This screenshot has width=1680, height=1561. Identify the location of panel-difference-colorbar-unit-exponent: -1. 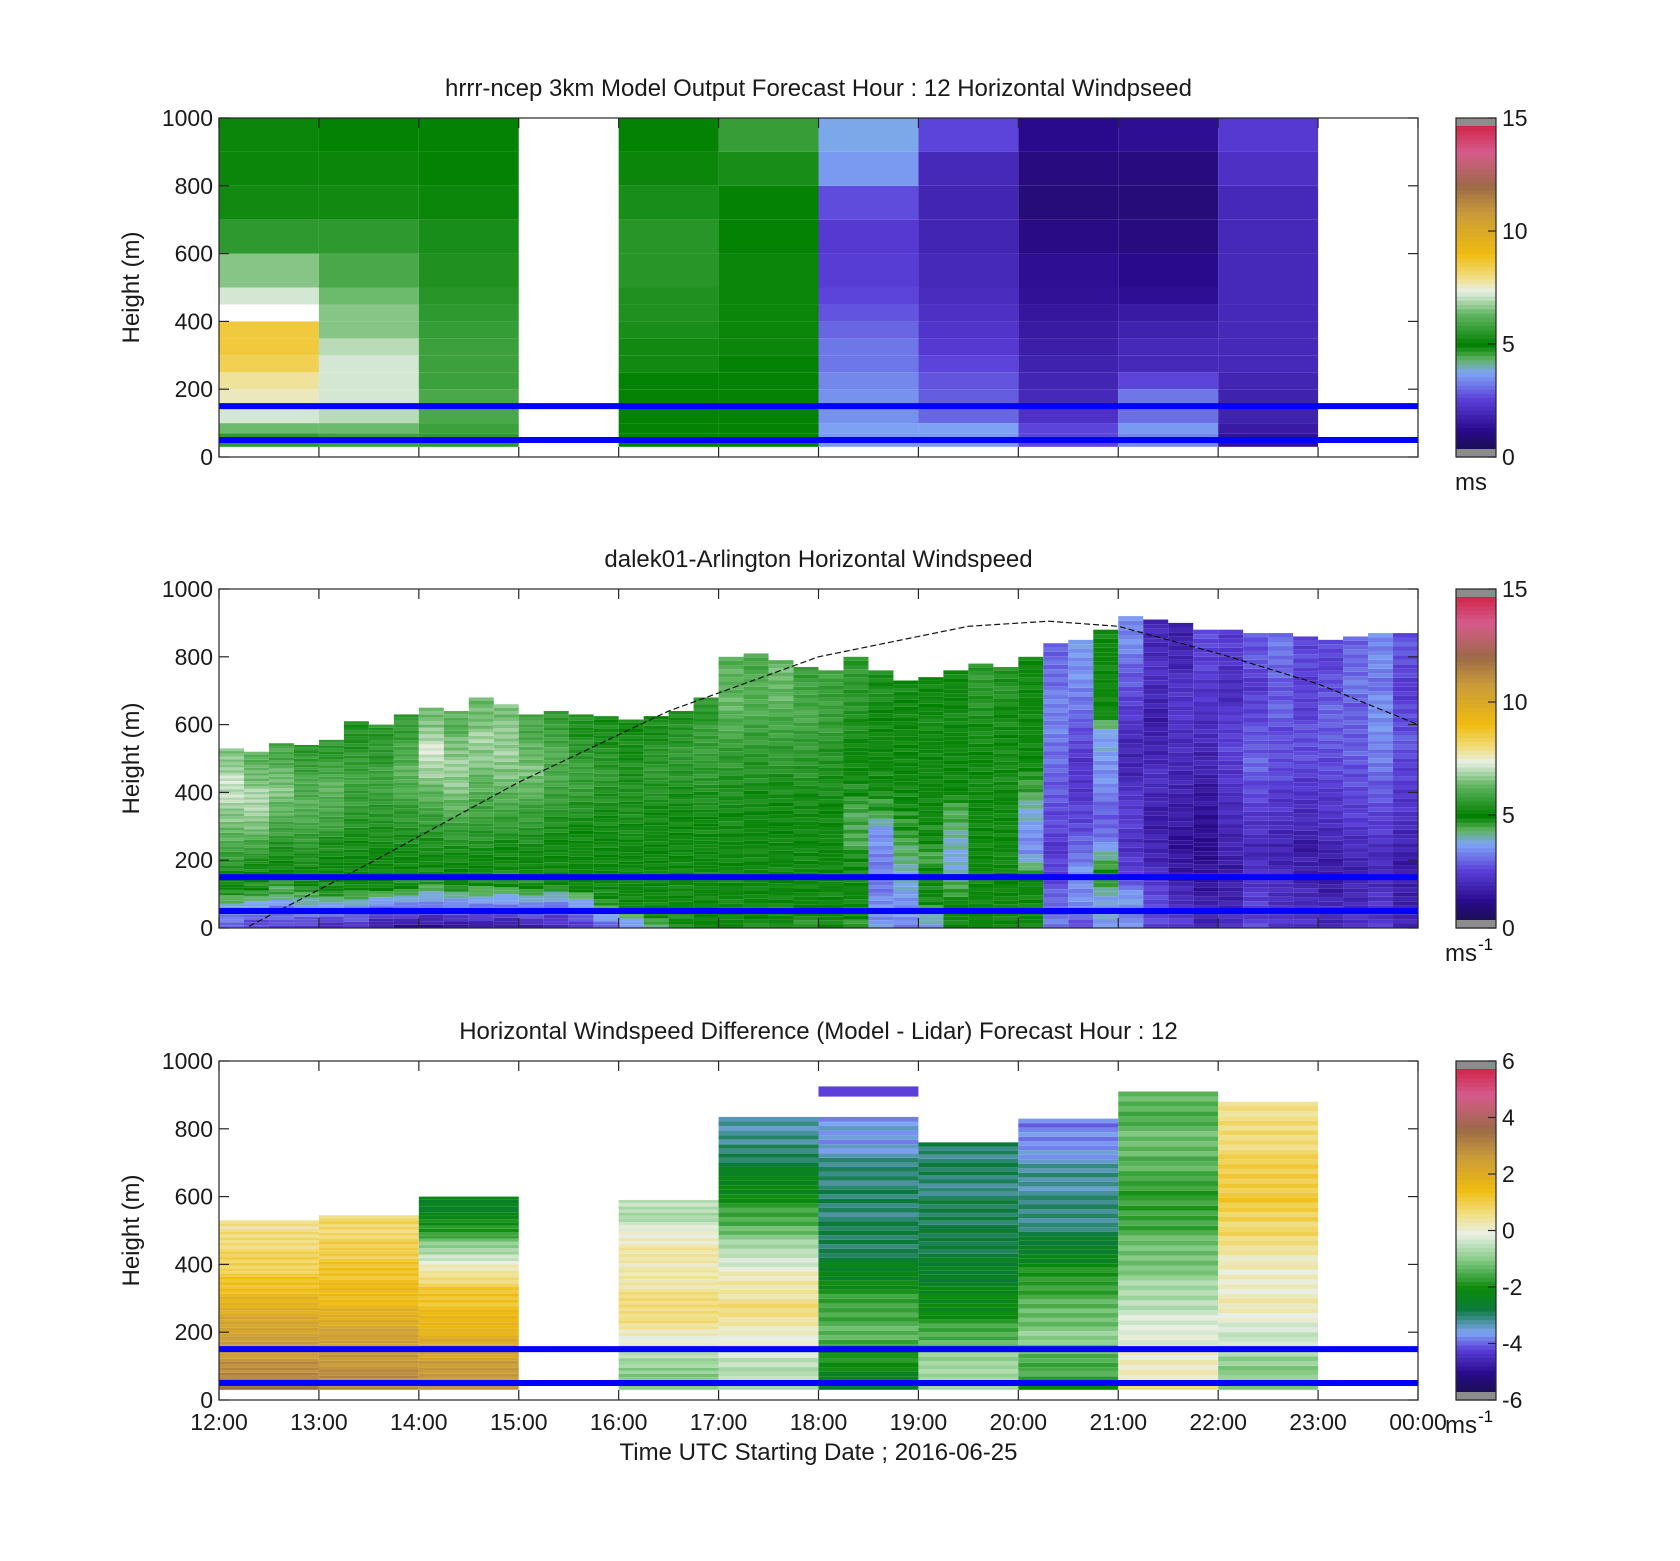
(1485, 1416).